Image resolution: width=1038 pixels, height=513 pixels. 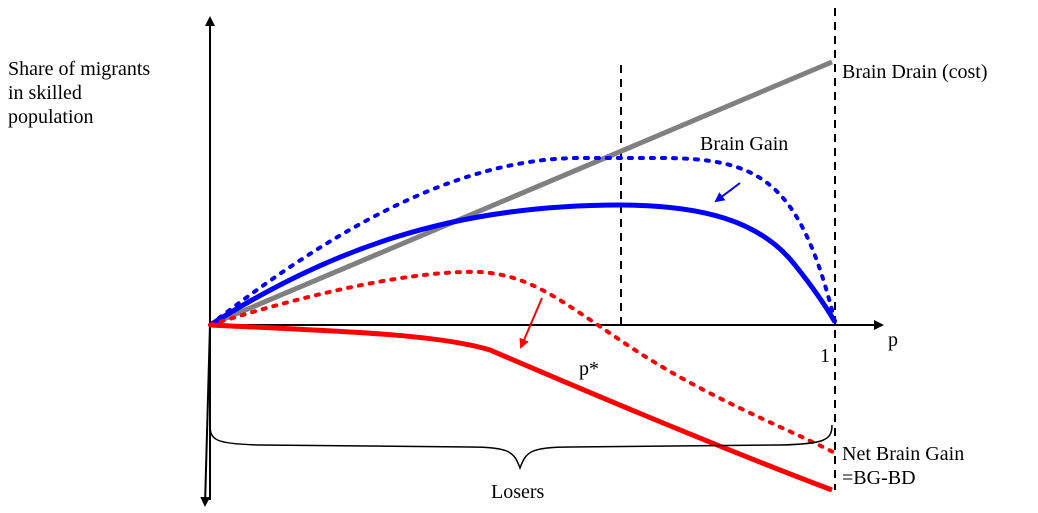 What do you see at coordinates (825, 356) in the screenshot?
I see `p-one-tick-label: 1` at bounding box center [825, 356].